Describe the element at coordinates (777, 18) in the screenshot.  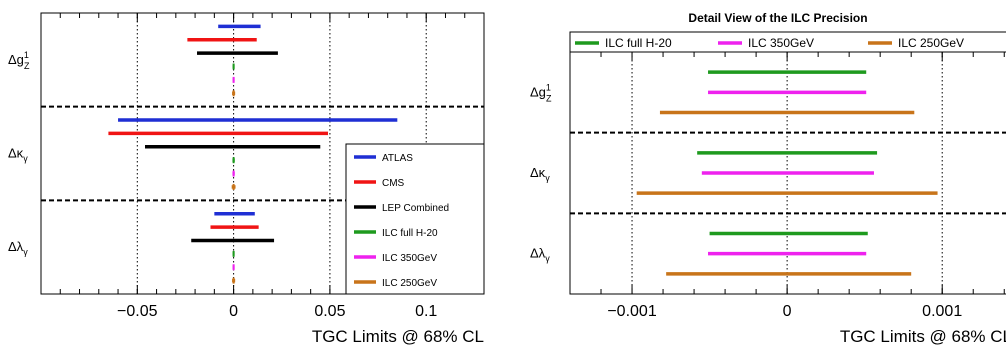
I see `chart-title: Detail View of the ILC Precision` at that location.